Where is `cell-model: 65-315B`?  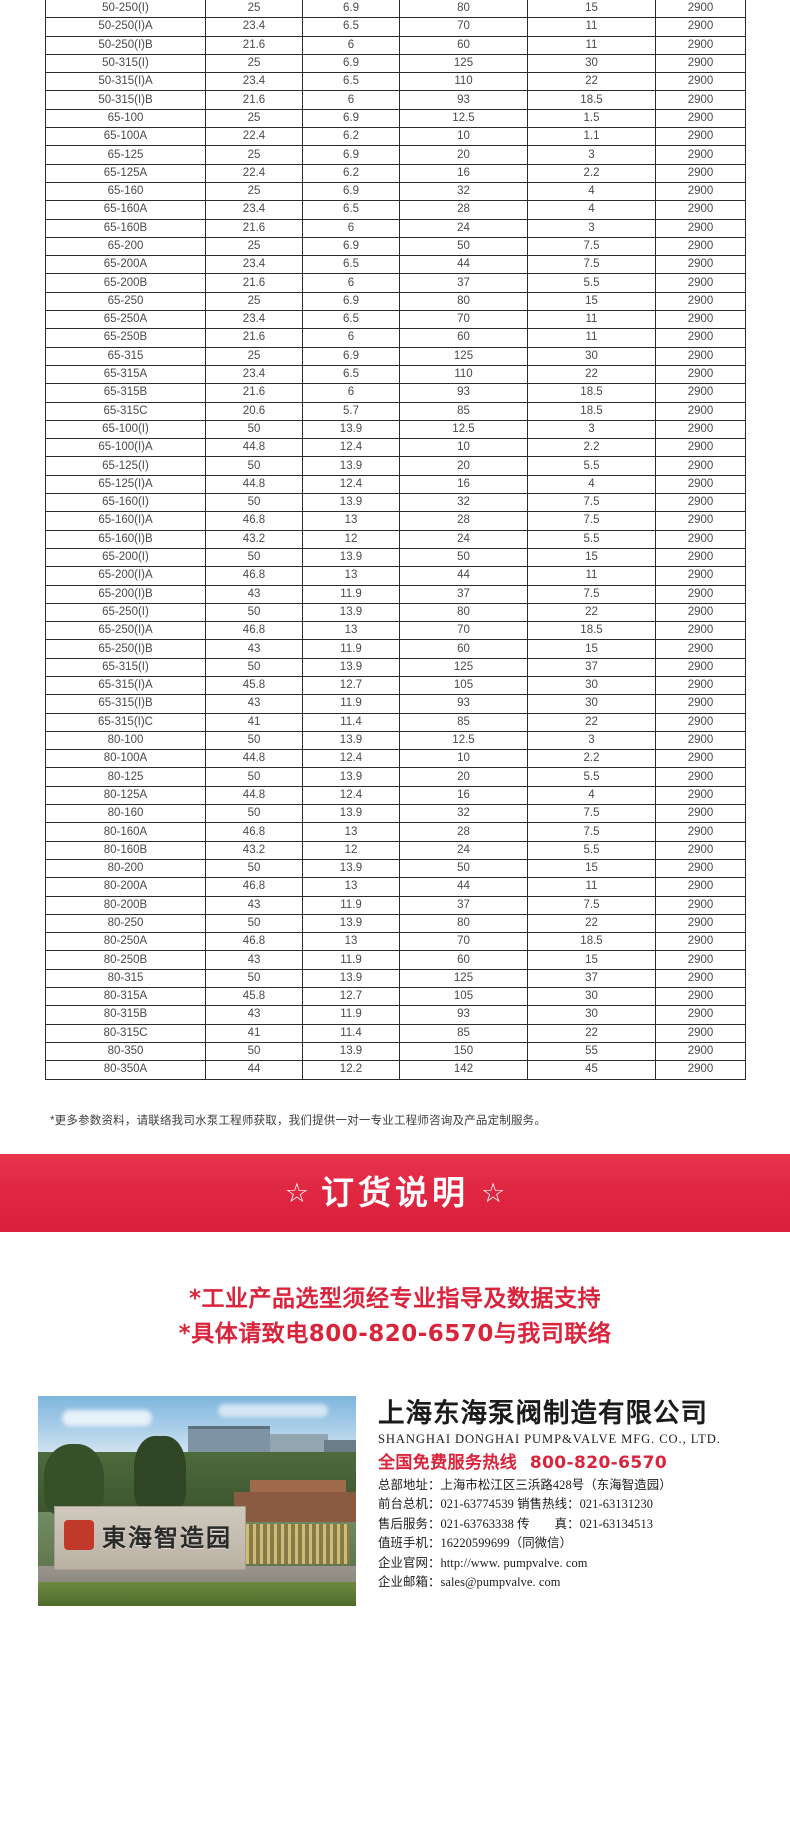
cell-model: 65-315B is located at coordinates (125, 393).